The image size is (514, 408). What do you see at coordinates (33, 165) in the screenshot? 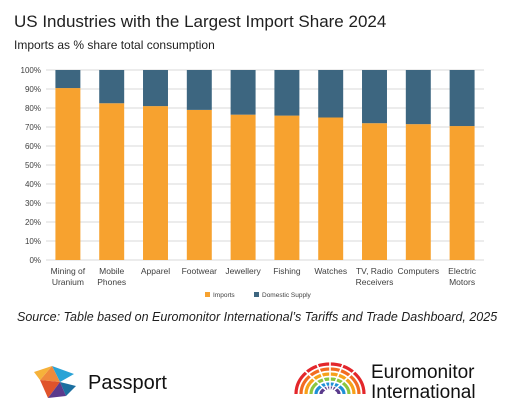
I see `y-tick-label: 50%` at bounding box center [33, 165].